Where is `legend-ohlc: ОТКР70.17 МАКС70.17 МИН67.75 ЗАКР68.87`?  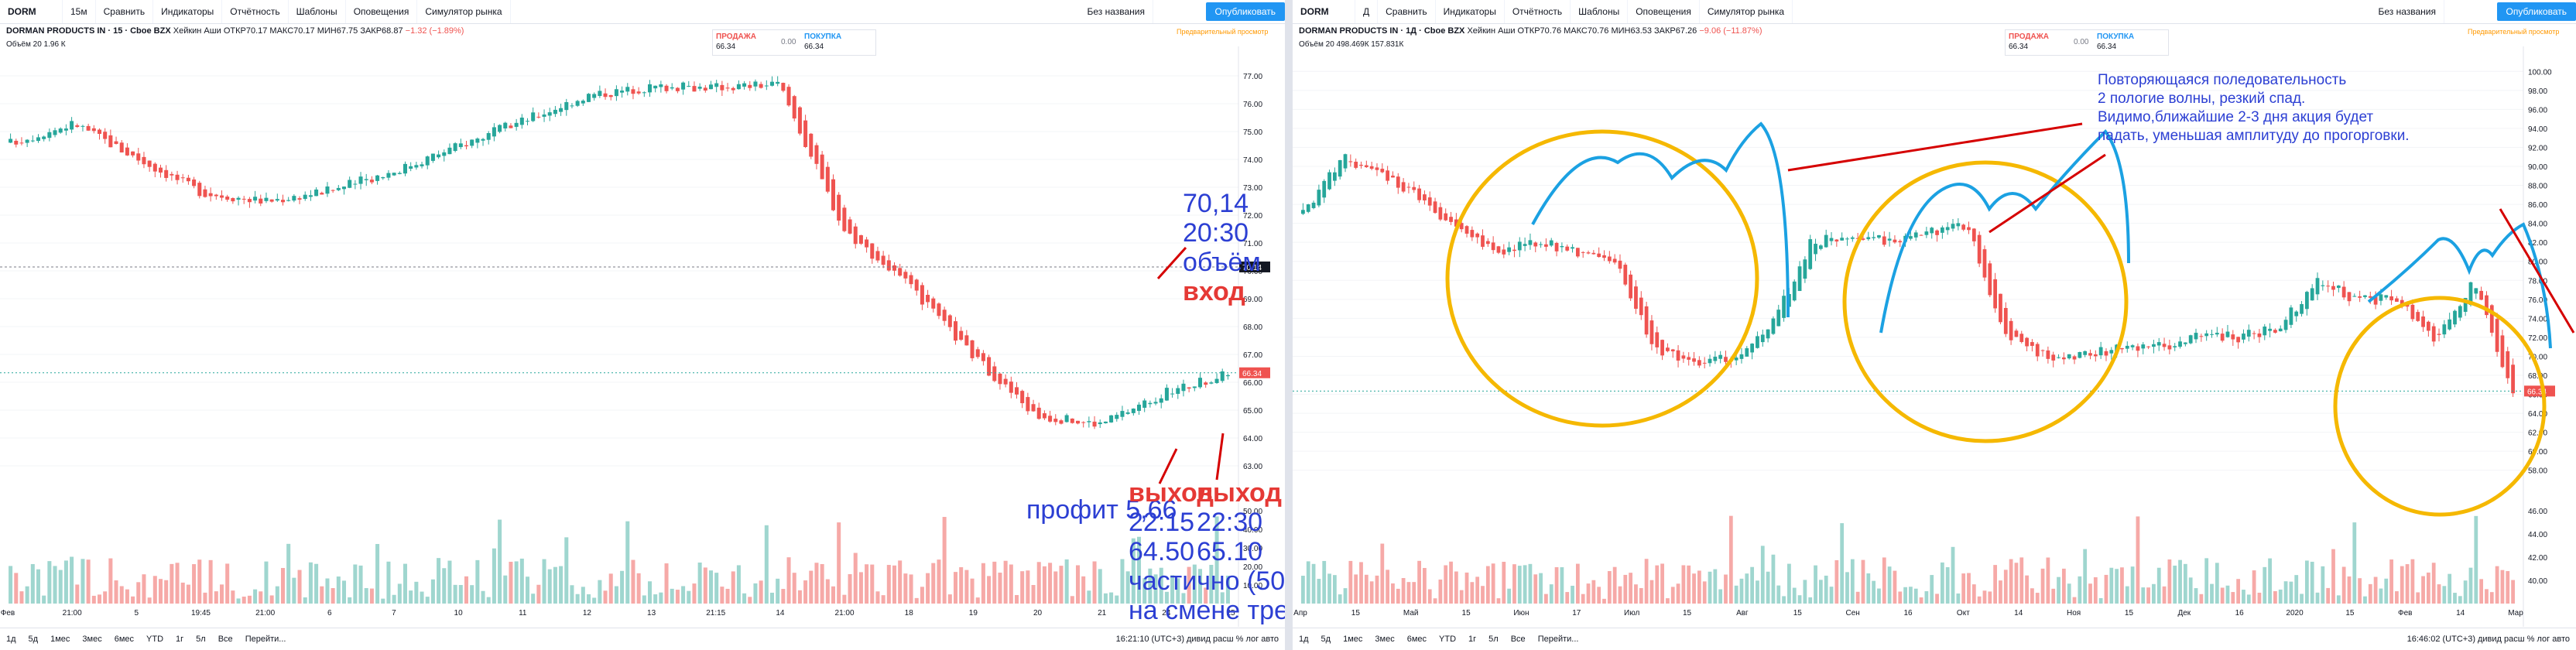 legend-ohlc: ОТКР70.17 МАКС70.17 МИН67.75 ЗАКР68.87 is located at coordinates (313, 31).